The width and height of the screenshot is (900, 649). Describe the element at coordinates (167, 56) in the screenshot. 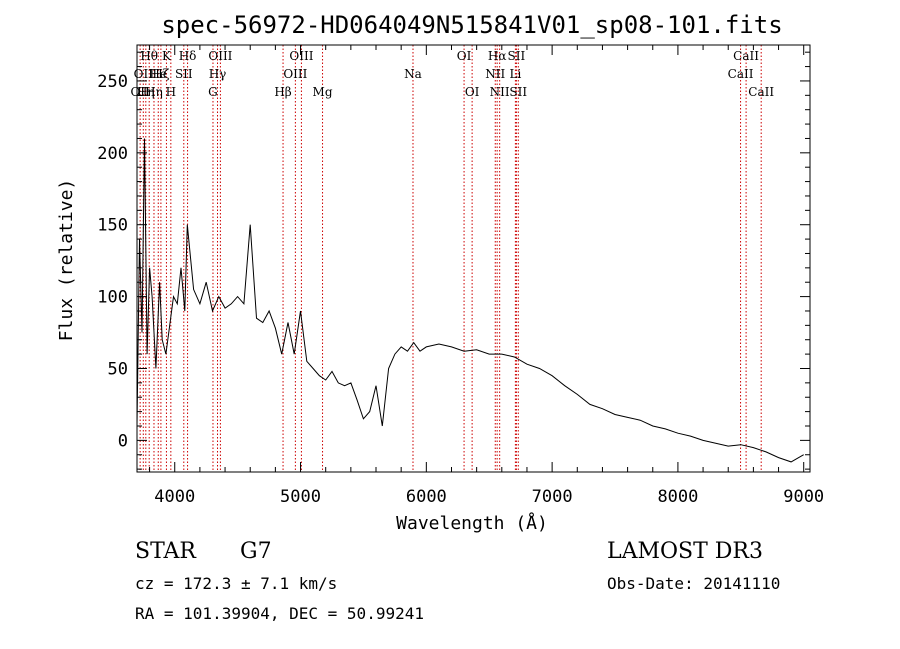

I see `spectral-line-label: K` at that location.